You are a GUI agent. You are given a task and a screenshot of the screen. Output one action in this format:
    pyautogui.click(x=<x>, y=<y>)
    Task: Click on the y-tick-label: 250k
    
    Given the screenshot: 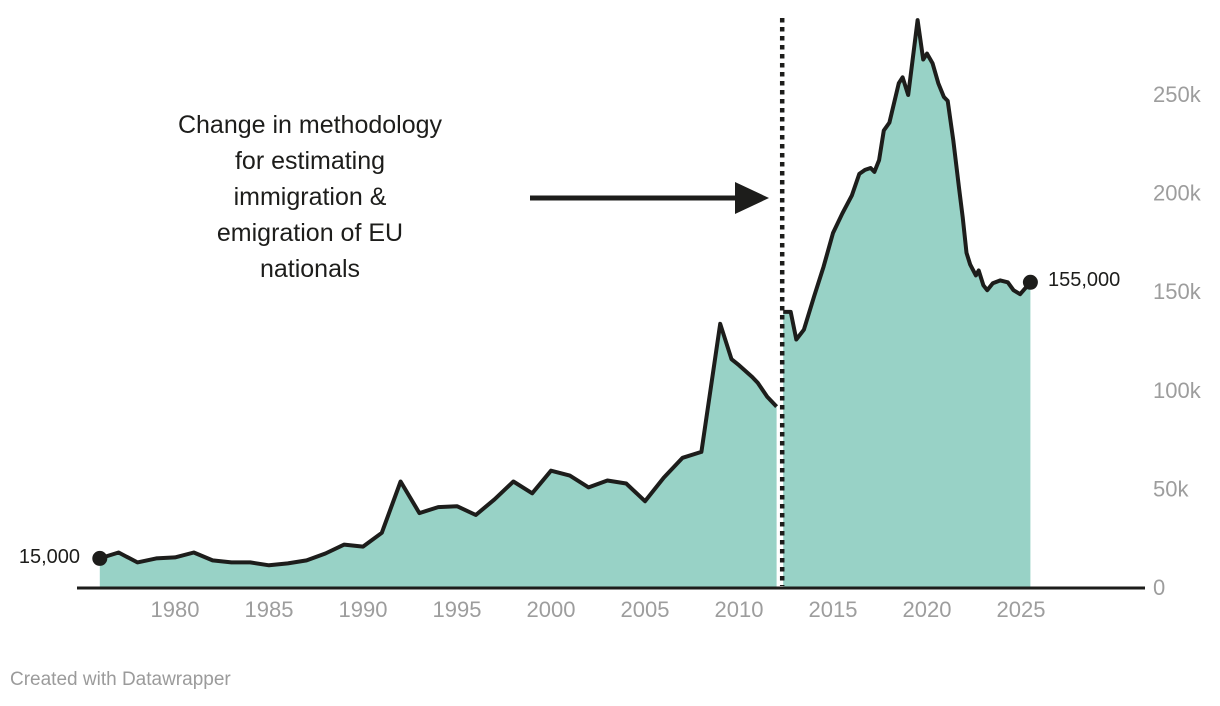 What is the action you would take?
    pyautogui.click(x=1177, y=94)
    